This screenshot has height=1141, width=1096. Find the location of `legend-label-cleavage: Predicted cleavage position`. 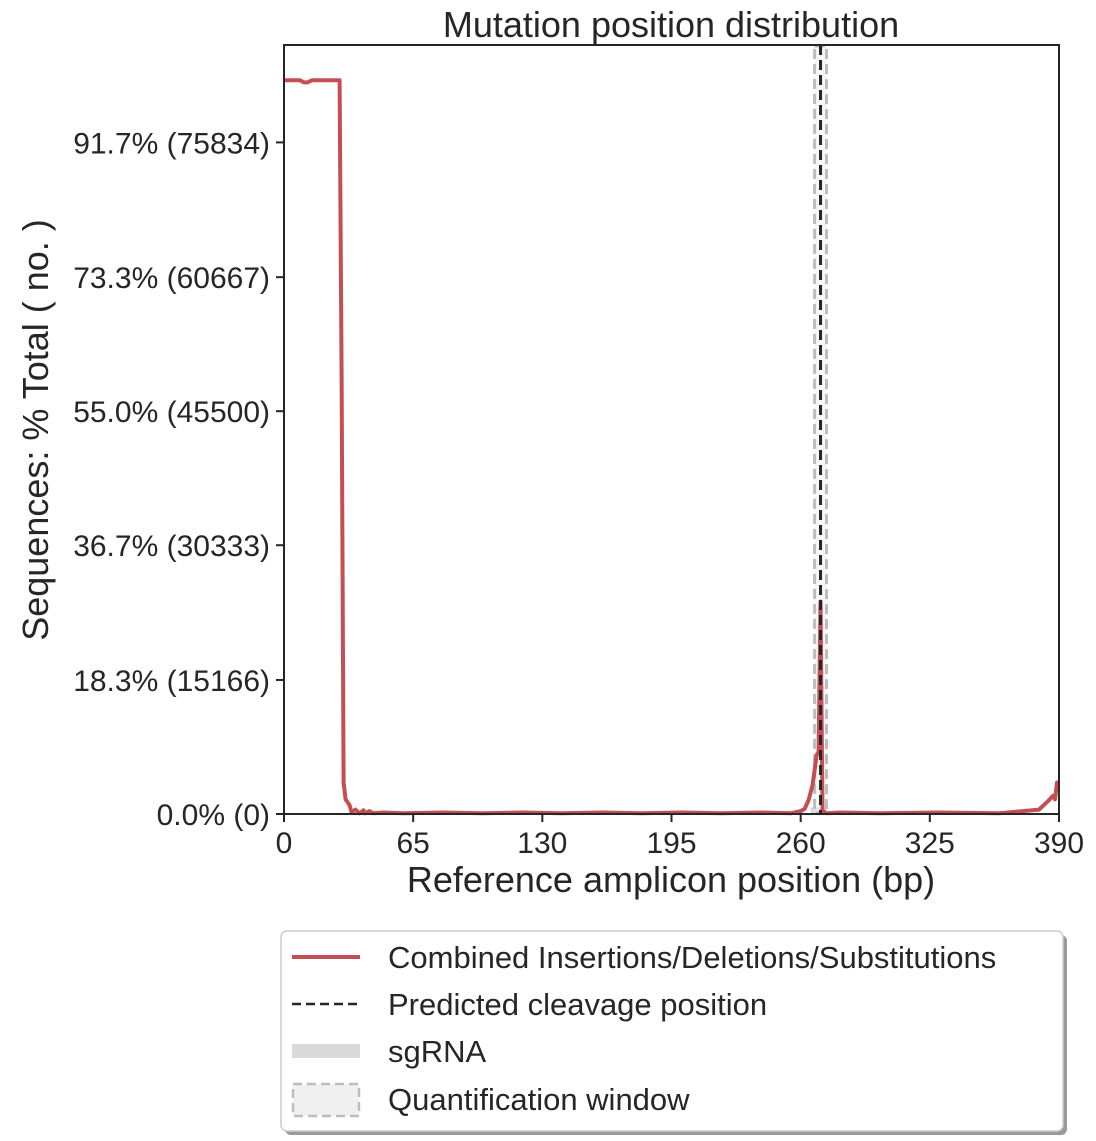

legend-label-cleavage: Predicted cleavage position is located at coordinates (577, 1004).